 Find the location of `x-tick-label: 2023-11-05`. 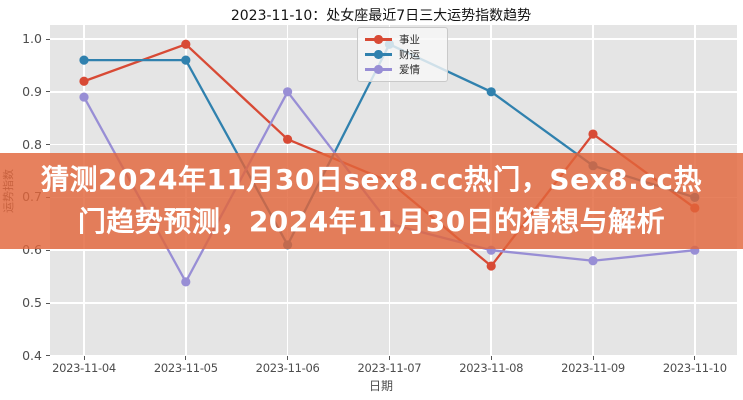

x-tick-label: 2023-11-05 is located at coordinates (185, 368).